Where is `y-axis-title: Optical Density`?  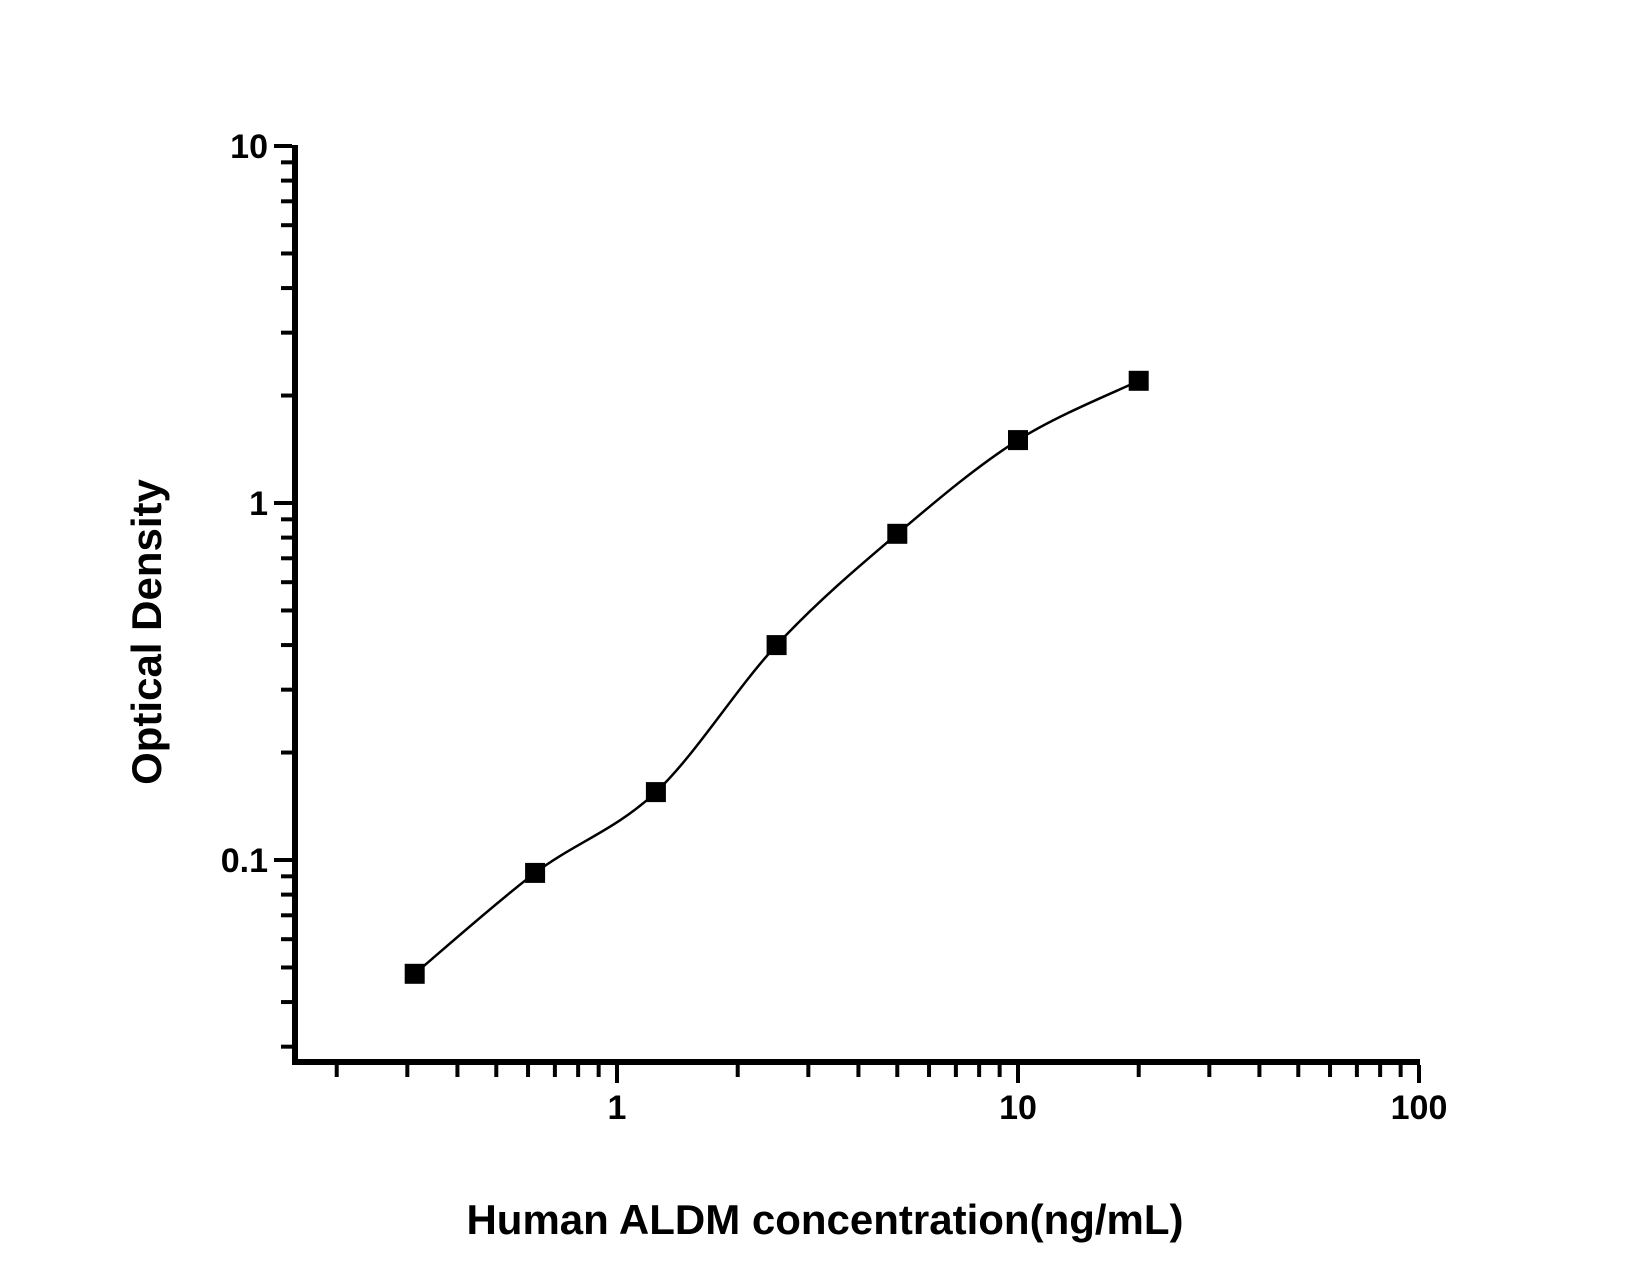
y-axis-title: Optical Density is located at coordinates (146, 632).